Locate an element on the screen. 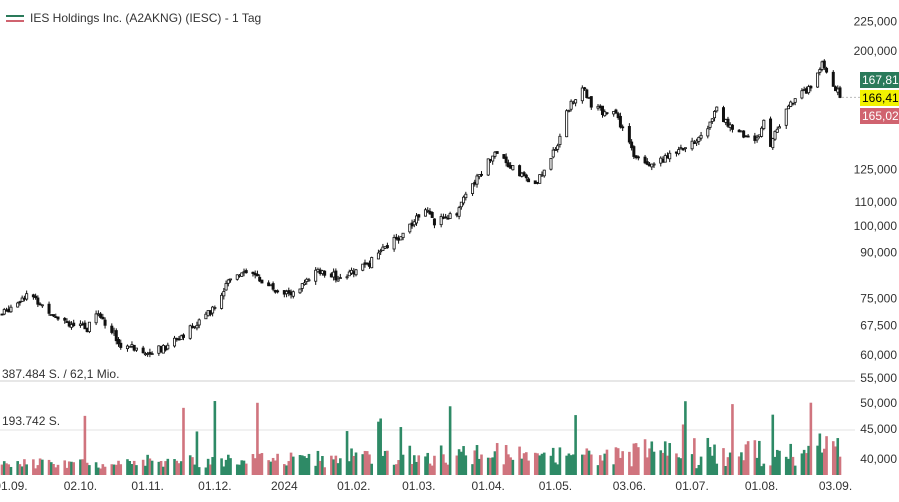 The height and width of the screenshot is (502, 899). volume-tick-label: 55,000 is located at coordinates (878, 378).